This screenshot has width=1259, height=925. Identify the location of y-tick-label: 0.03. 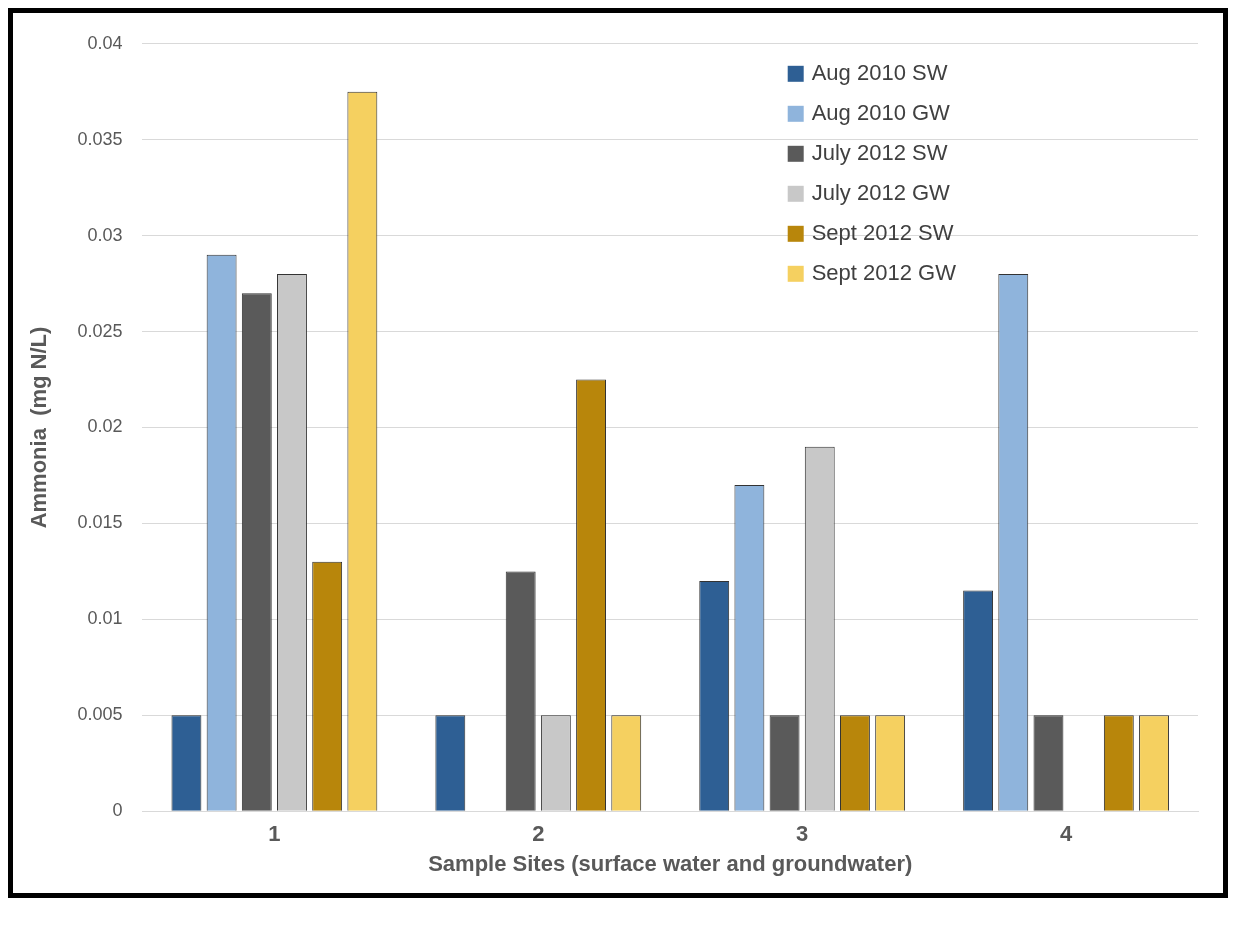
(105, 234).